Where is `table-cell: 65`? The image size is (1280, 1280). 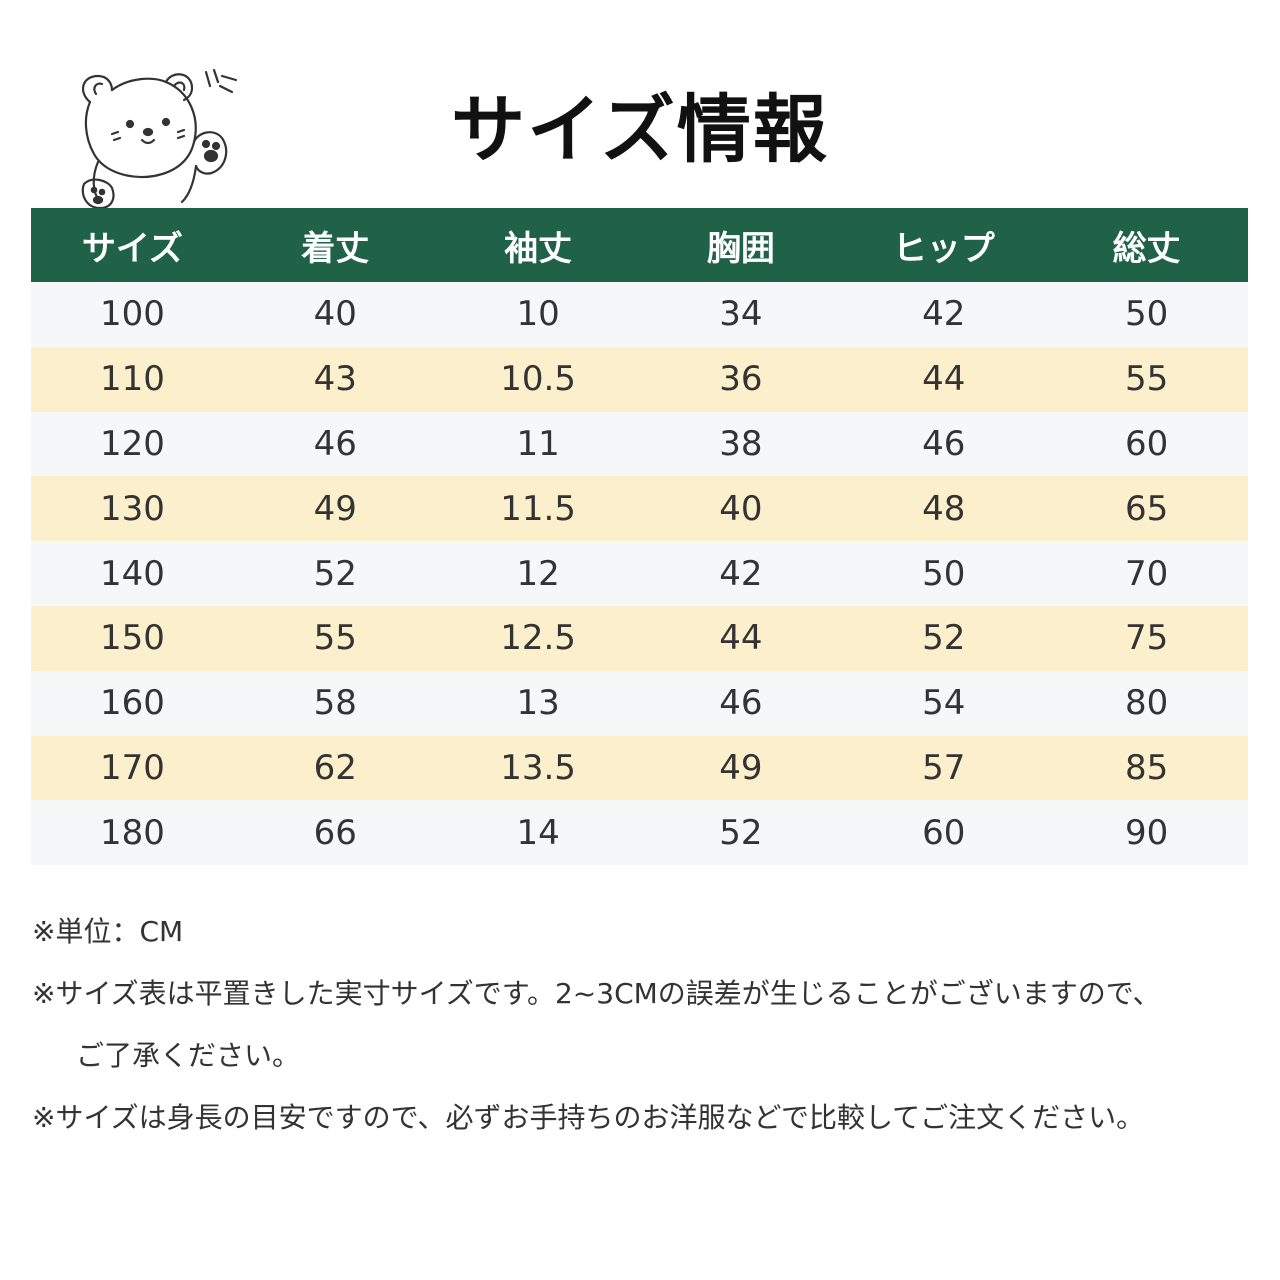 table-cell: 65 is located at coordinates (1146, 509).